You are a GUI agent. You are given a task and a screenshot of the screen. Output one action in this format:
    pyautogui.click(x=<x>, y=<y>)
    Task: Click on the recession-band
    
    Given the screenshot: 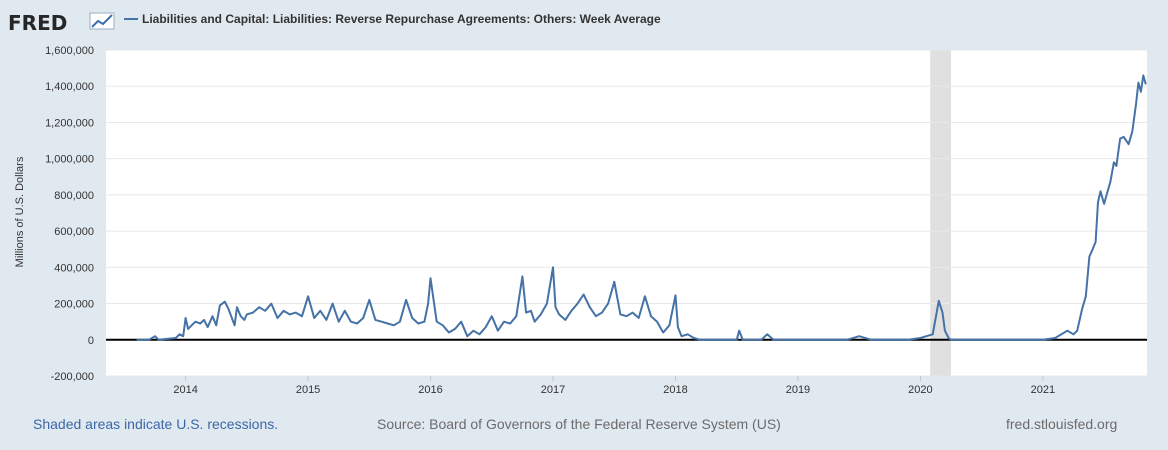 What is the action you would take?
    pyautogui.click(x=941, y=213)
    